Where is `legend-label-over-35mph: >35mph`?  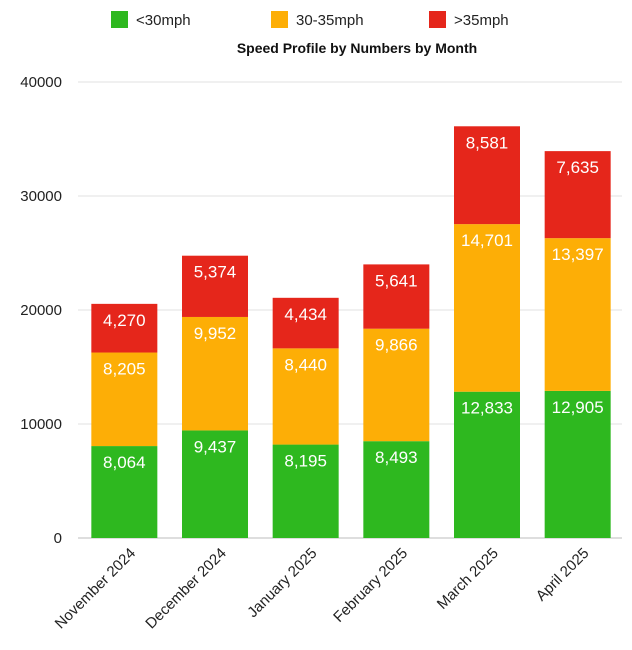
legend-label-over-35mph: >35mph is located at coordinates (481, 20).